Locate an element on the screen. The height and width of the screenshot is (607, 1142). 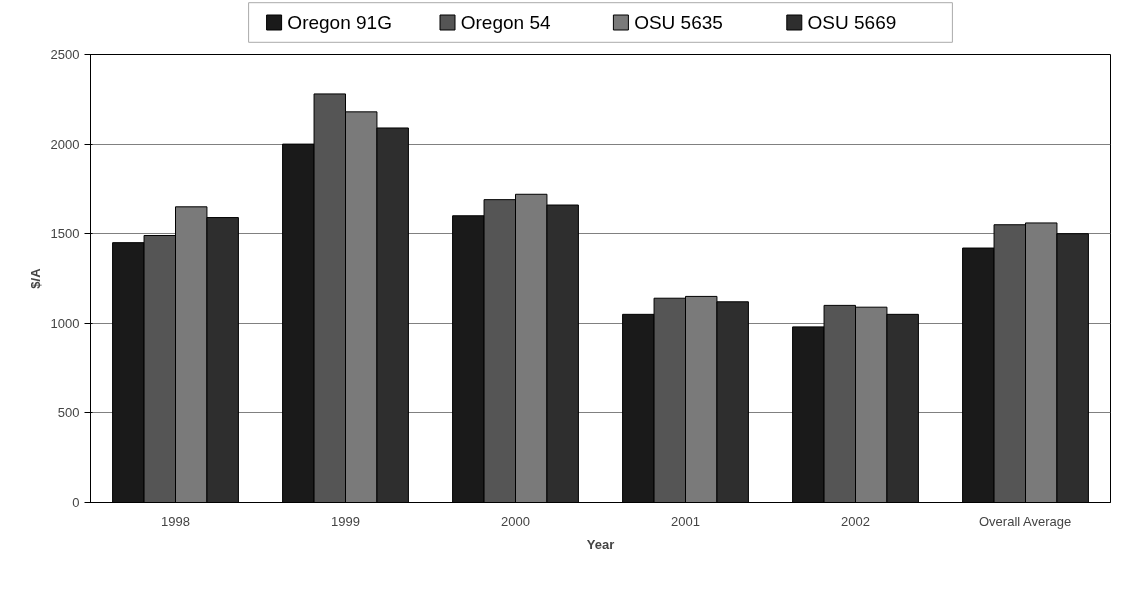
x-tick-label: 1999 is located at coordinates (345, 521).